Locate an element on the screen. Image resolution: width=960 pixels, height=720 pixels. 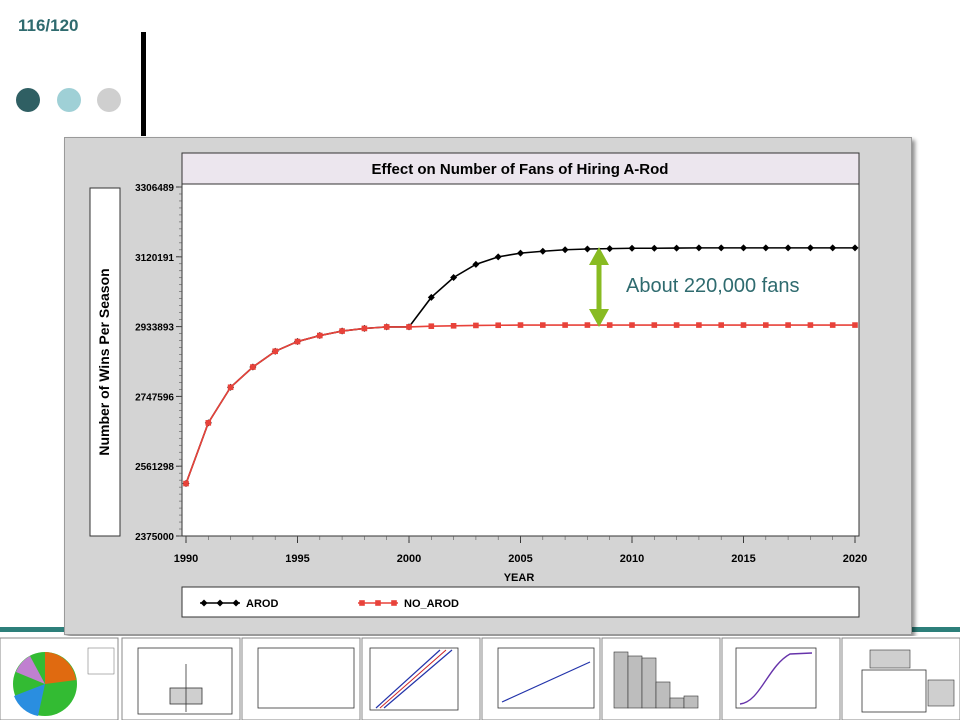
light-teal-dot is located at coordinates (69, 100).